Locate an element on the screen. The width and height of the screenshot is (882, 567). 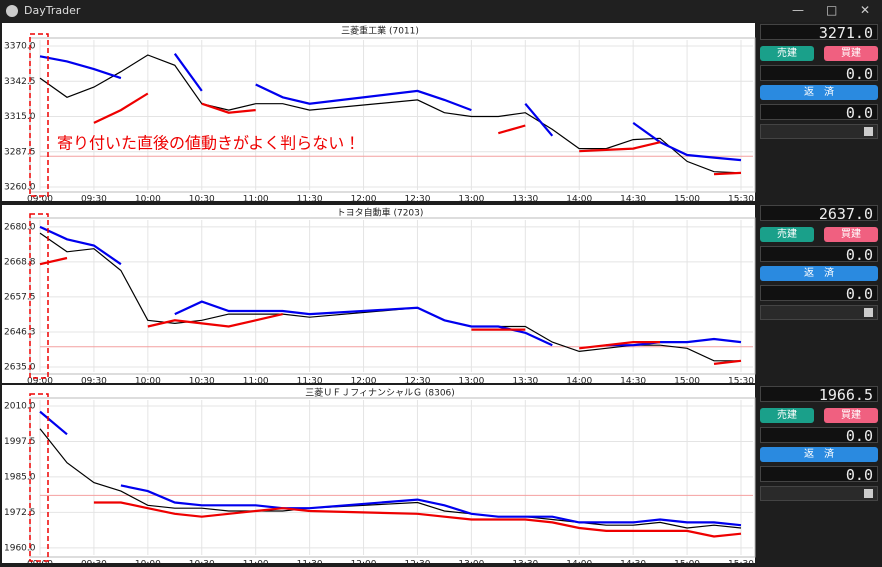
y-tick-label: 2668.8 is located at coordinates (20, 262).